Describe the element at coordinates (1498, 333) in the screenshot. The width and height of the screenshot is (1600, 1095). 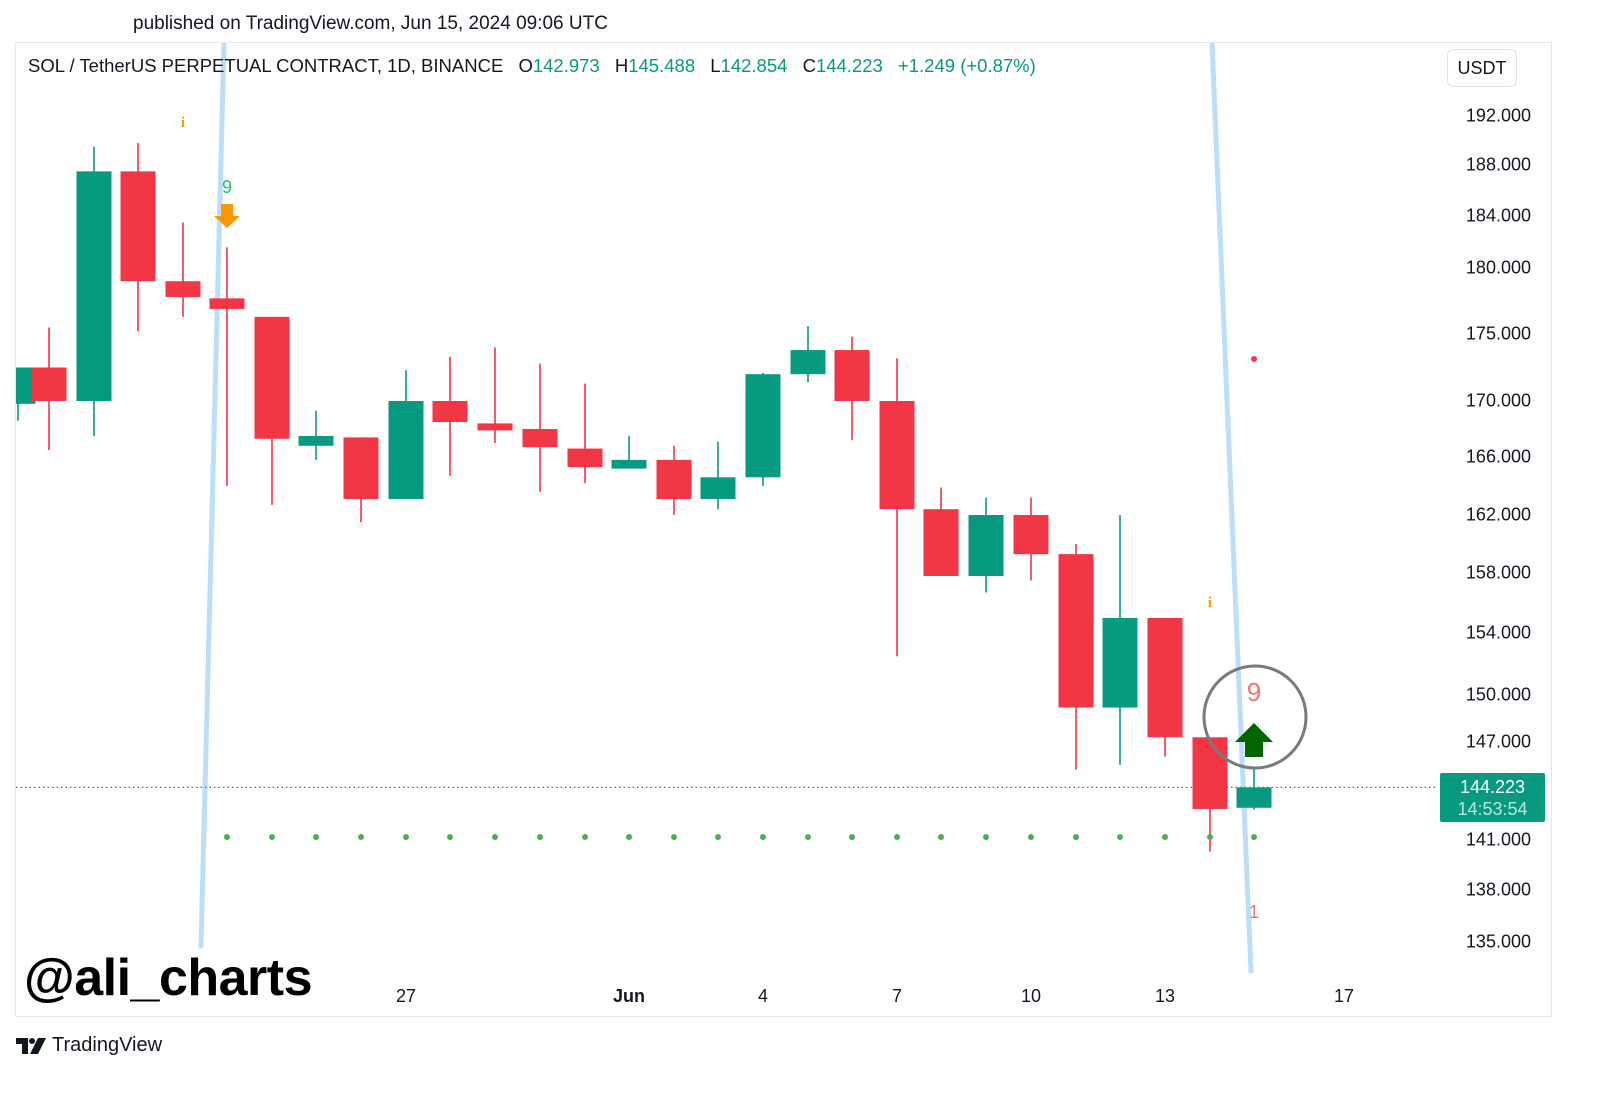
I see `price-axis-label: 175.000` at that location.